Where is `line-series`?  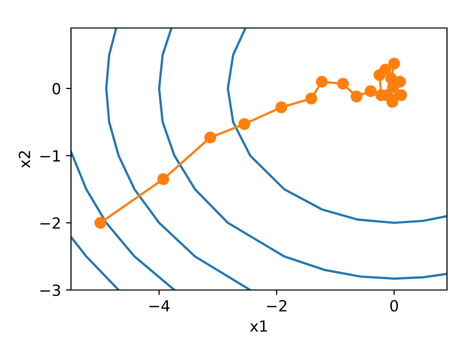 line-series is located at coordinates (123, 220).